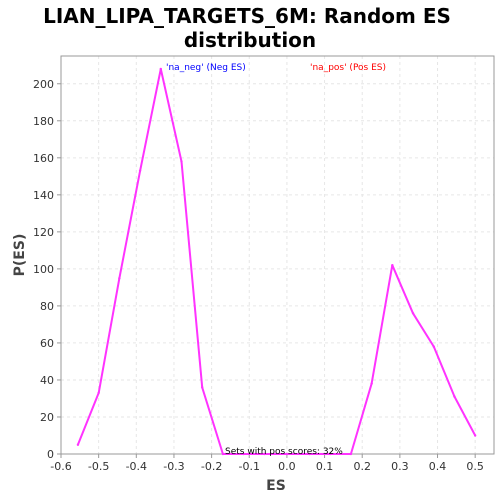 This screenshot has width=500, height=500. I want to click on y-tick-label: 180, so click(43, 121).